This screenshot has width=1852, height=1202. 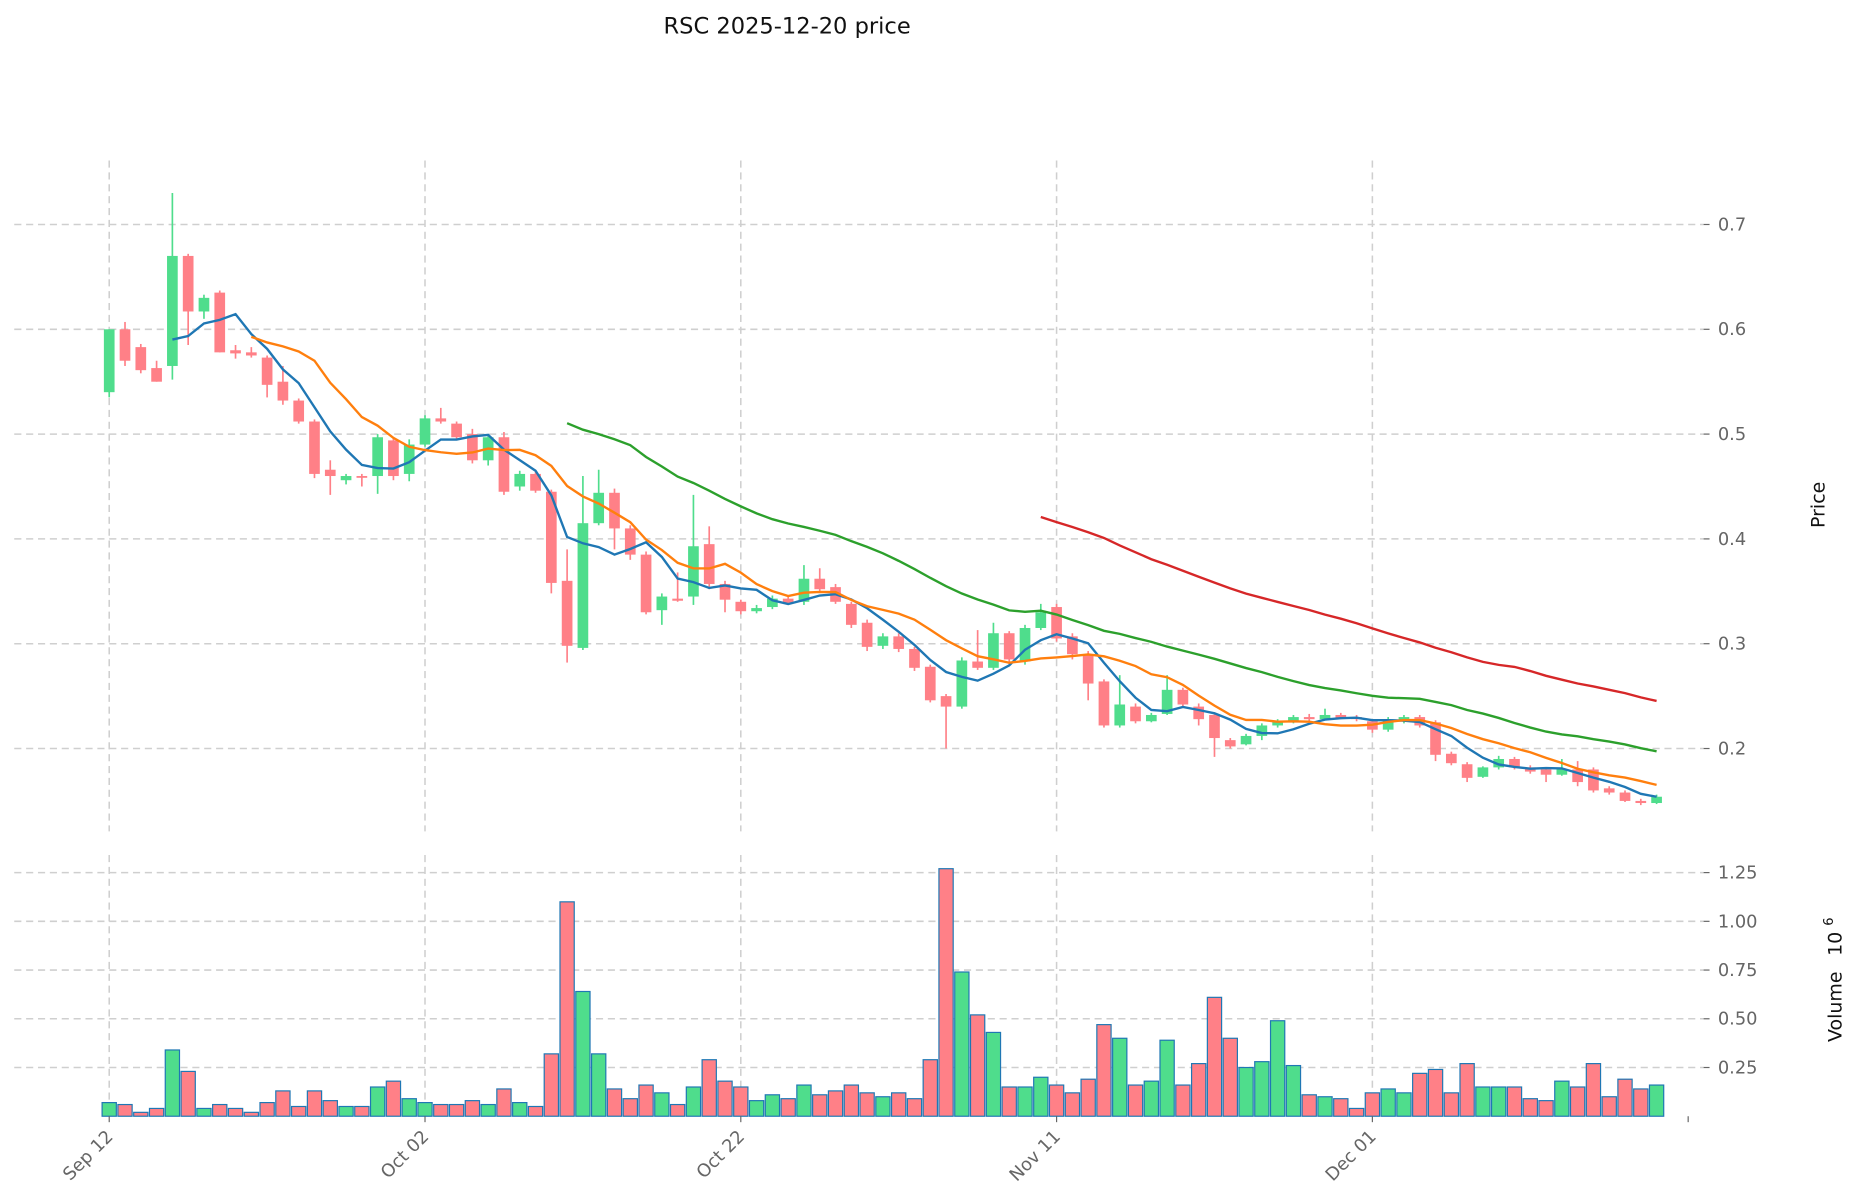 What do you see at coordinates (720, 1154) in the screenshot?
I see `x-tick-label: Oct 22` at bounding box center [720, 1154].